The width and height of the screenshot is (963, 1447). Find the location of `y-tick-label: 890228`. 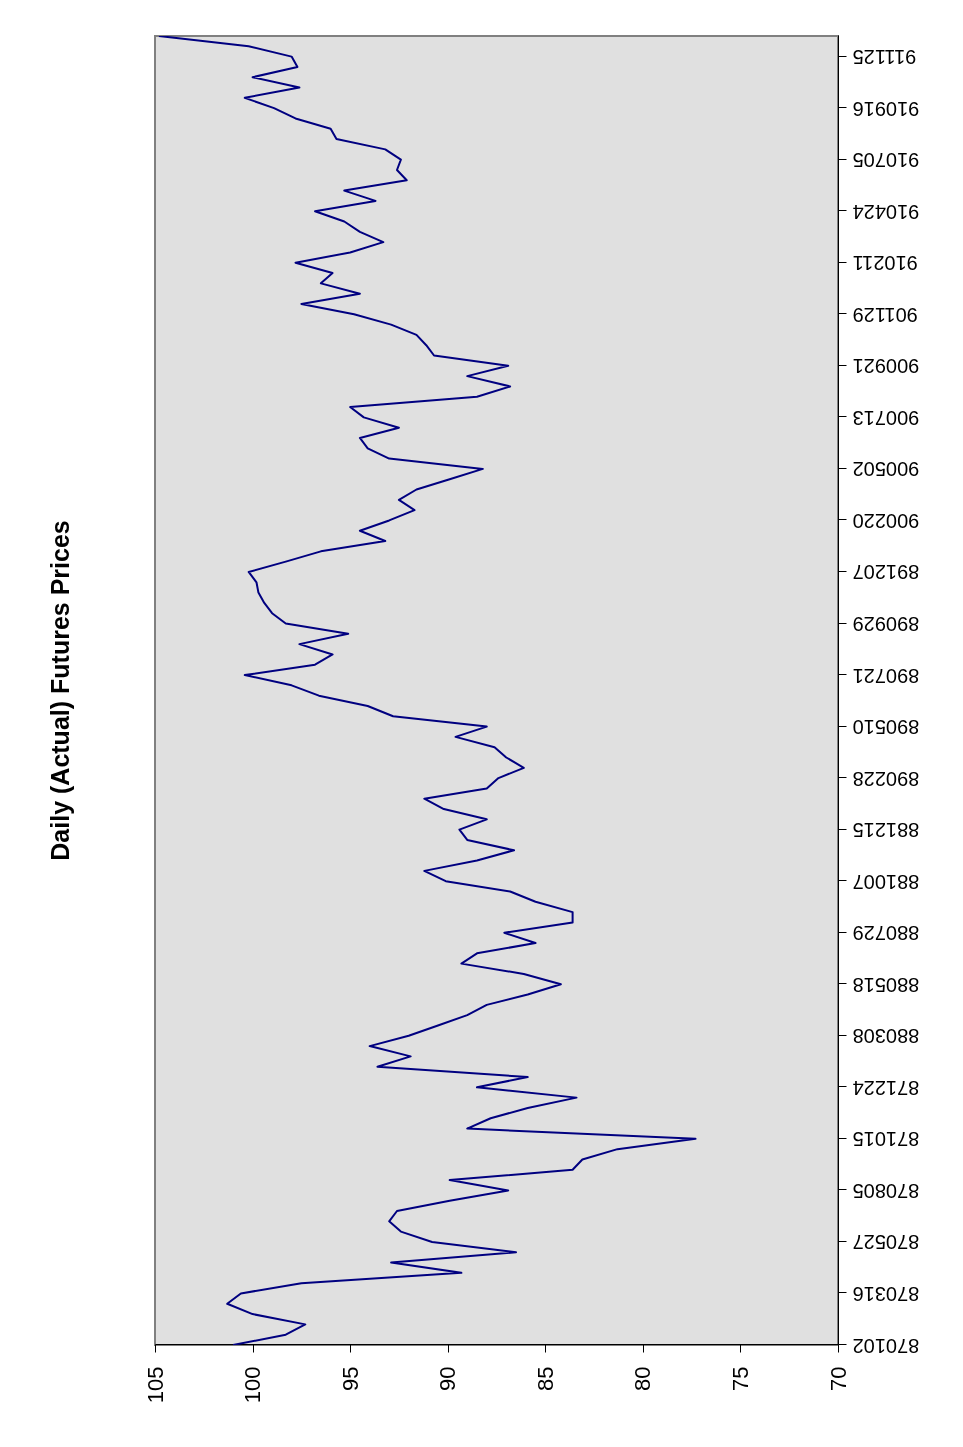

y-tick-label: 890228 is located at coordinates (886, 778).